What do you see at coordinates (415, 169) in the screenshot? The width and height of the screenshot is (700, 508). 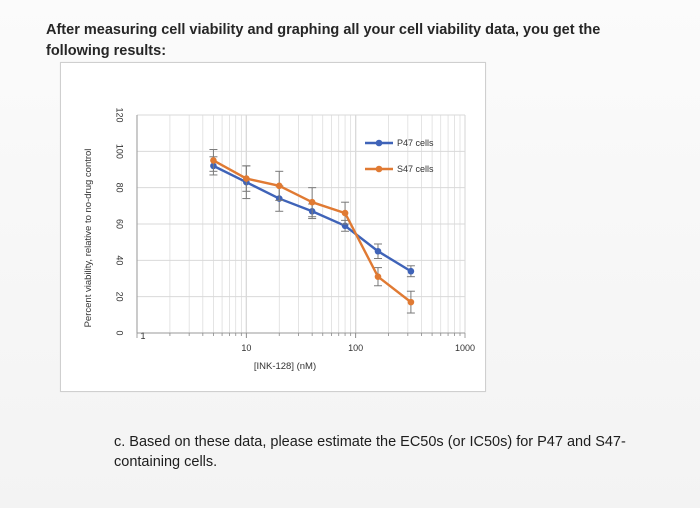 I see `legend-label-1: S47 cells` at bounding box center [415, 169].